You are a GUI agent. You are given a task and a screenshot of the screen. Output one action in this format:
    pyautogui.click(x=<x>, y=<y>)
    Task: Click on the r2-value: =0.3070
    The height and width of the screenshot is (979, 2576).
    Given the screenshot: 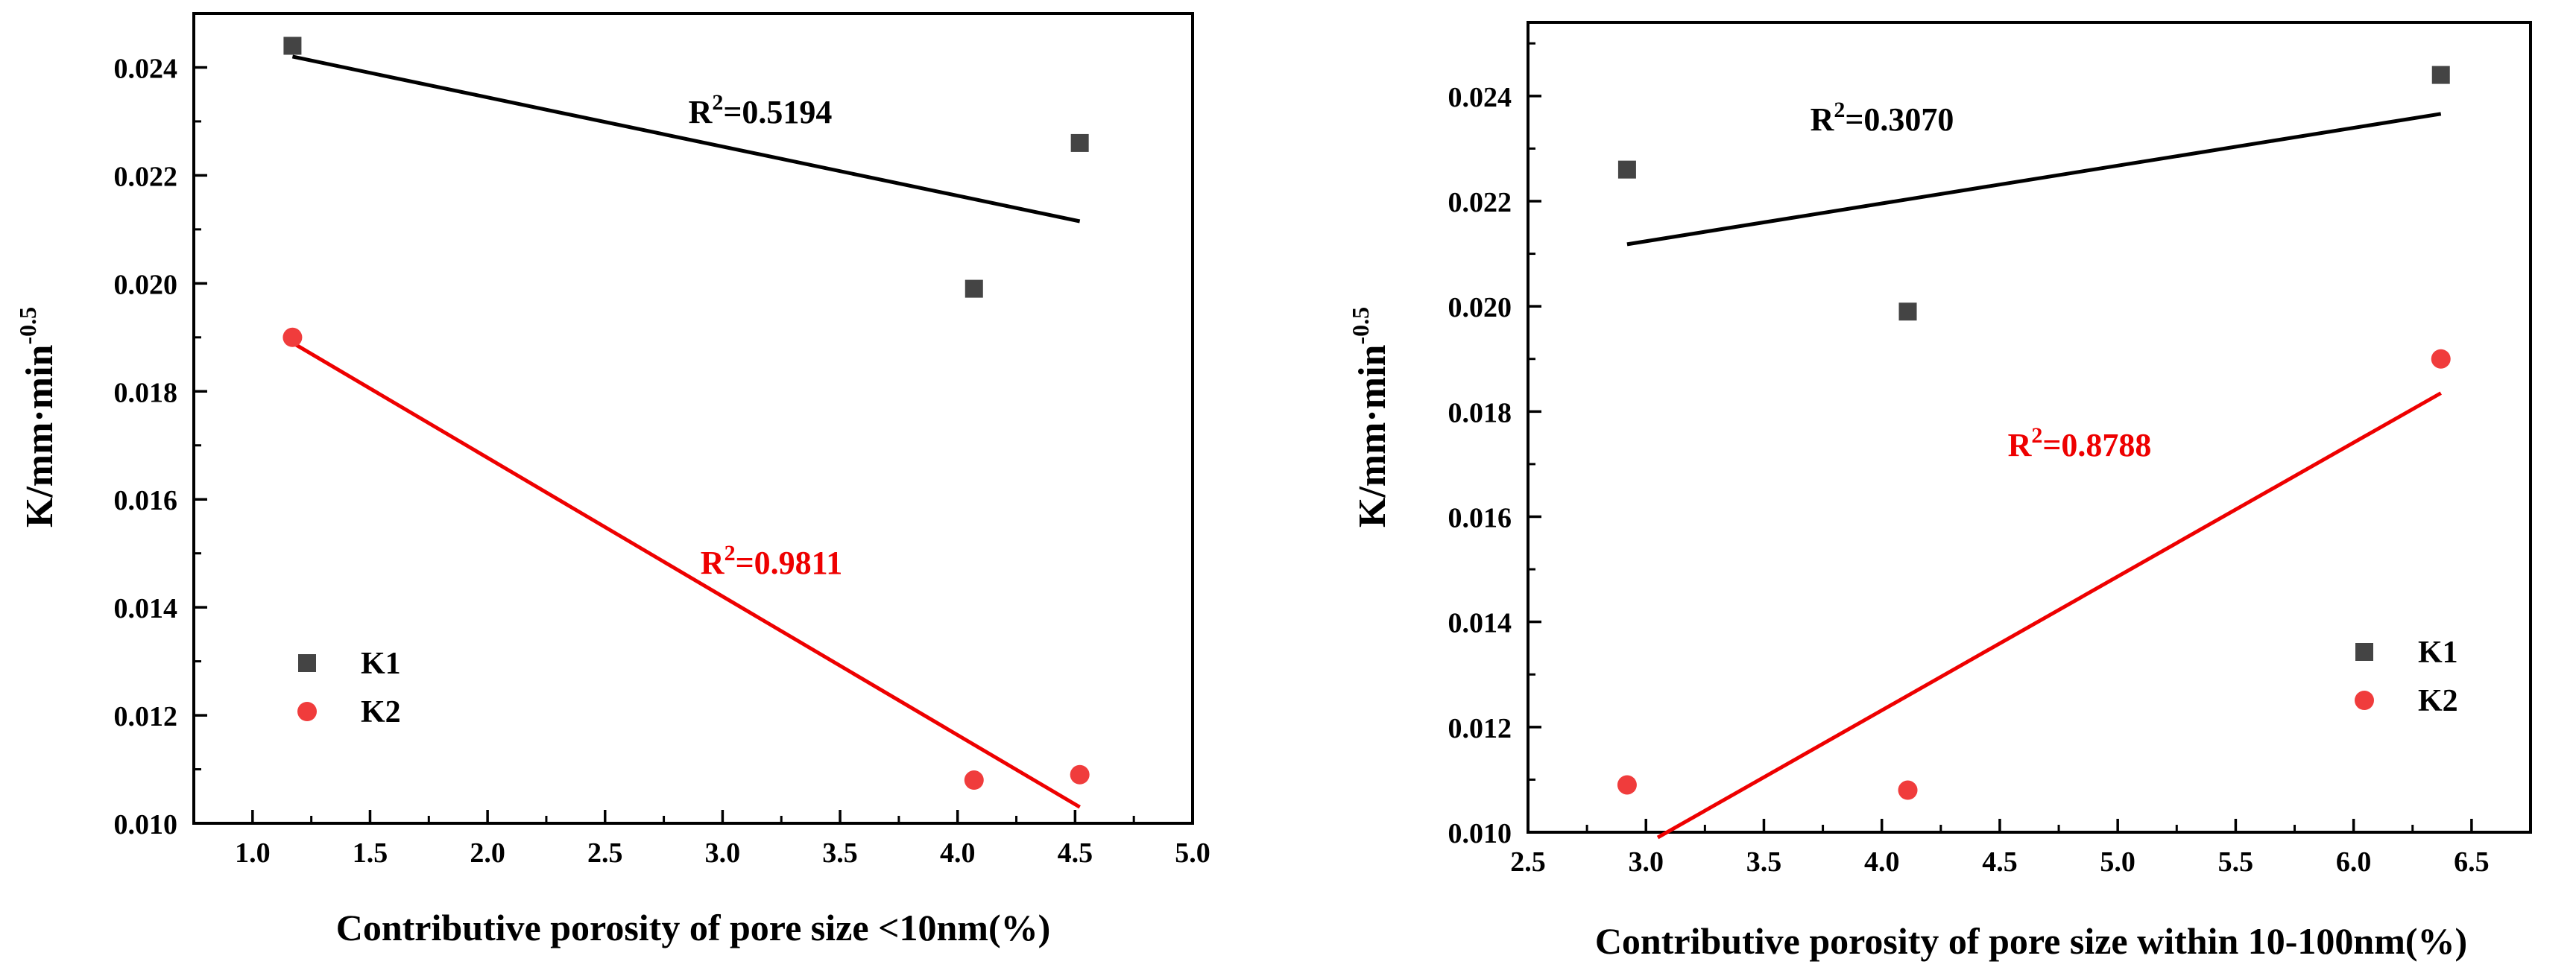 What is the action you would take?
    pyautogui.click(x=1899, y=119)
    